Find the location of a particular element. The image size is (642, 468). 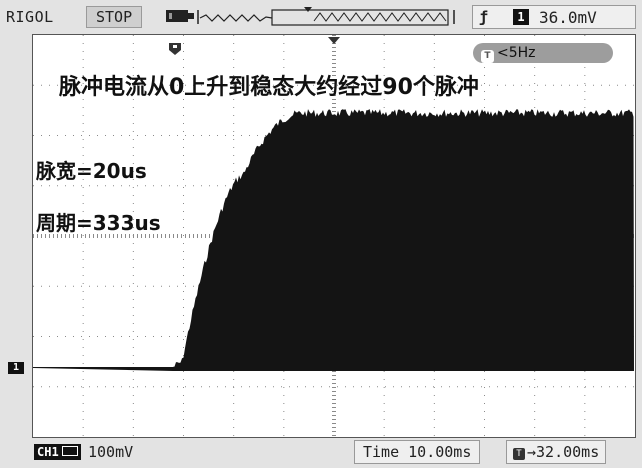

ch1-label-text: CH1 is located at coordinates (48, 452).